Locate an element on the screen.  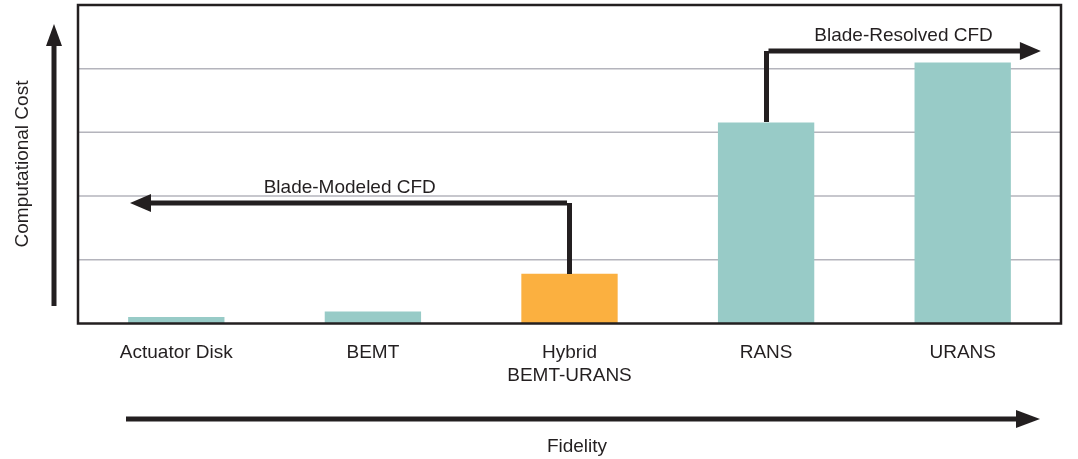
x-tick-label: URANS is located at coordinates (962, 352).